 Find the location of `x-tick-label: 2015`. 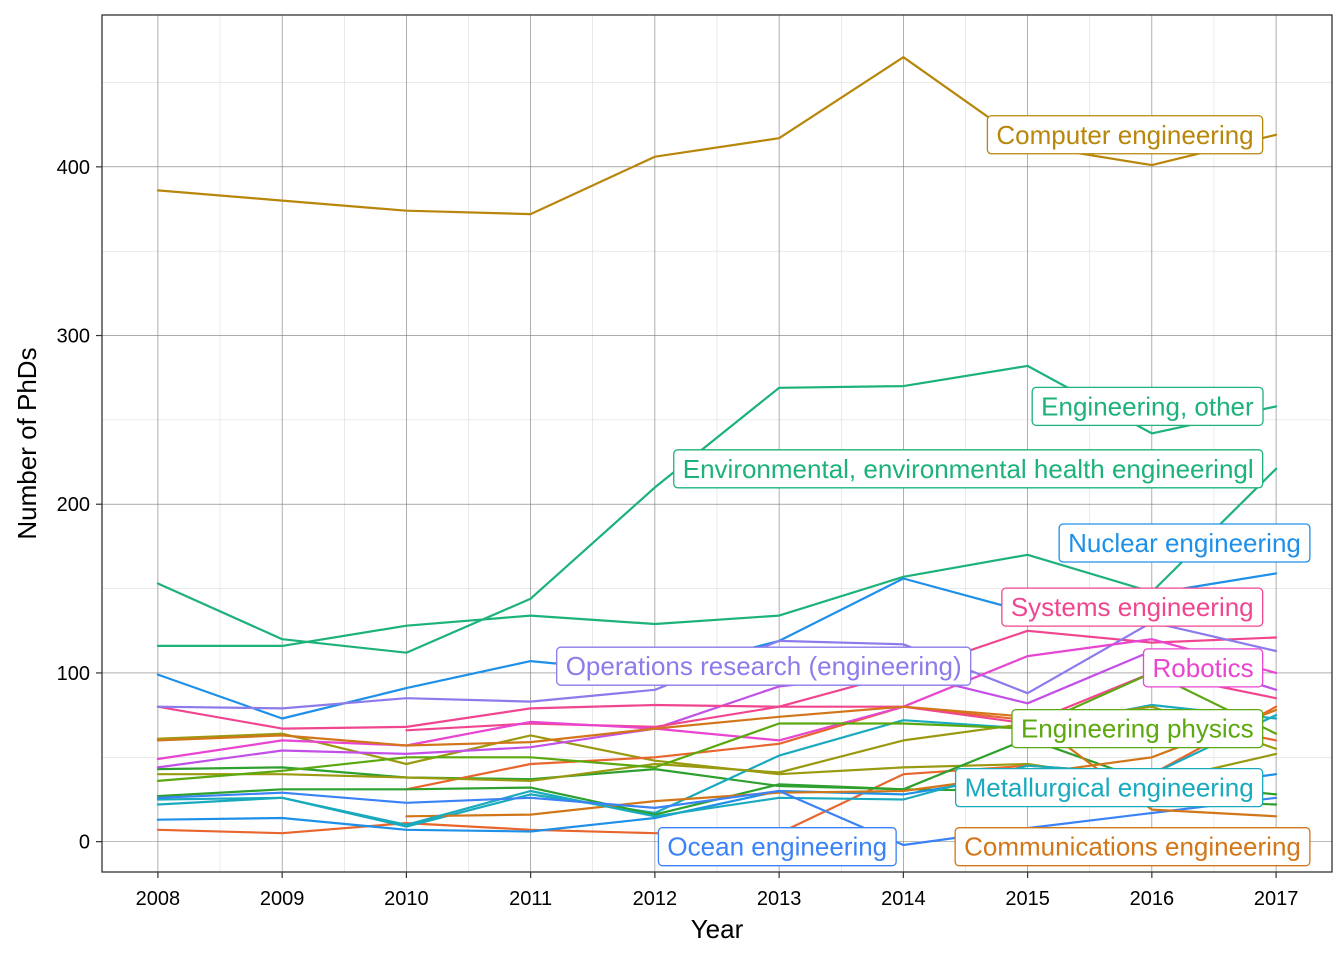

x-tick-label: 2015 is located at coordinates (1027, 899).